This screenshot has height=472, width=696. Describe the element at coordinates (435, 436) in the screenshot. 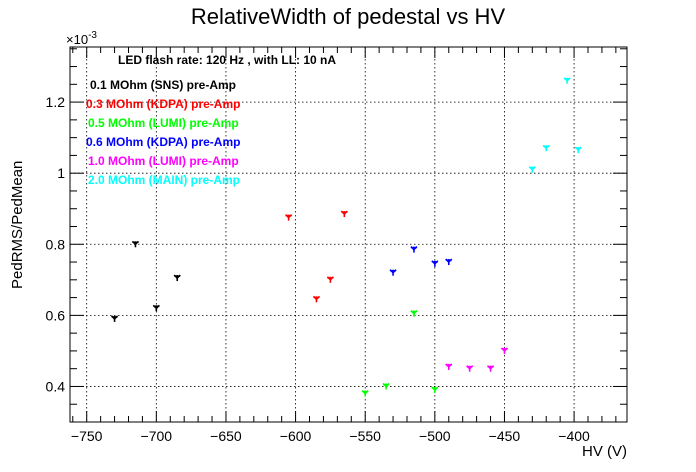

I see `x-tick-label: −500` at that location.